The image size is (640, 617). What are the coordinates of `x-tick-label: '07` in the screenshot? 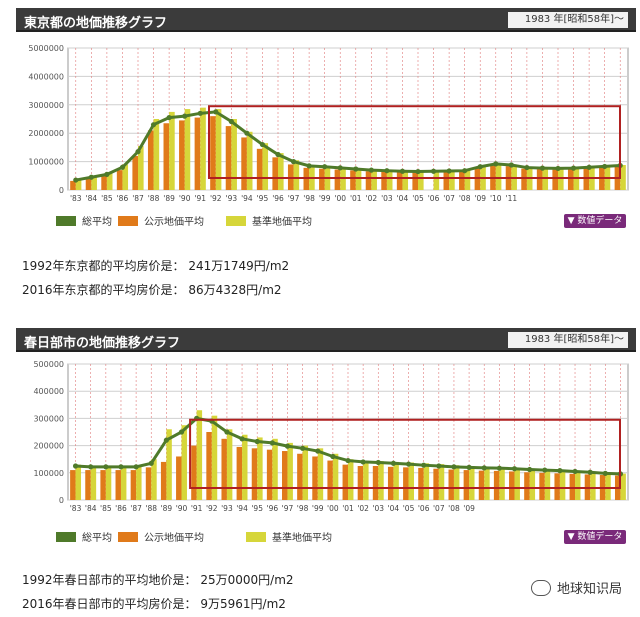 It's located at (439, 508).